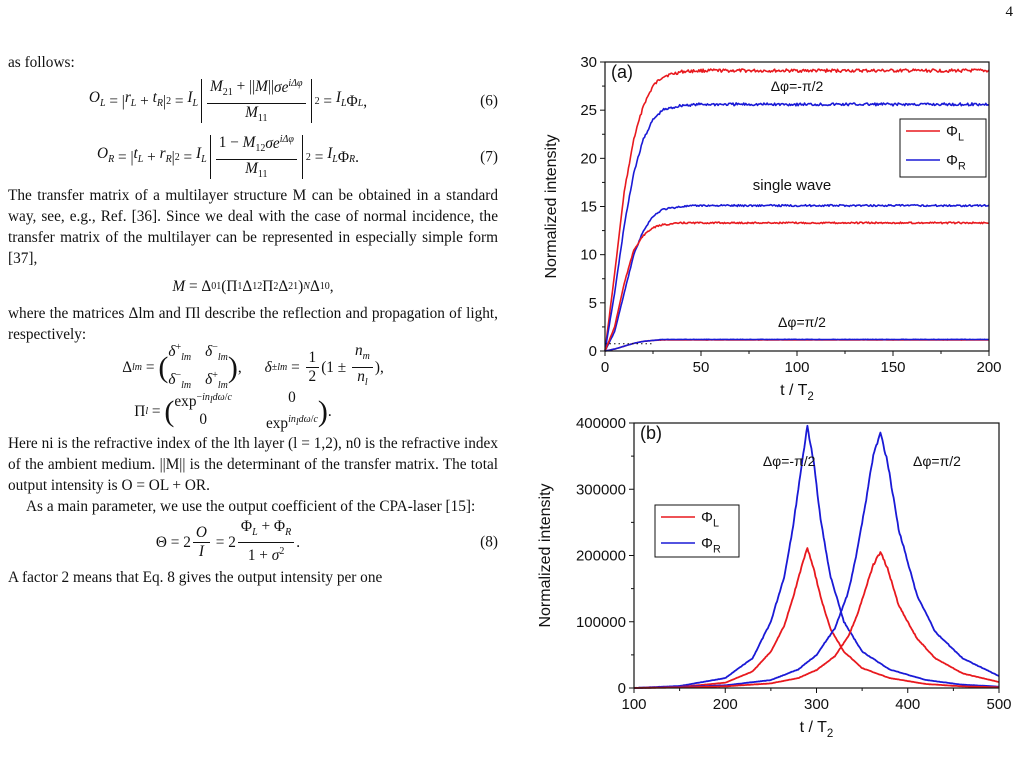 The height and width of the screenshot is (773, 1029). Describe the element at coordinates (601, 489) in the screenshot. I see `y-tick-label: 300000` at that location.